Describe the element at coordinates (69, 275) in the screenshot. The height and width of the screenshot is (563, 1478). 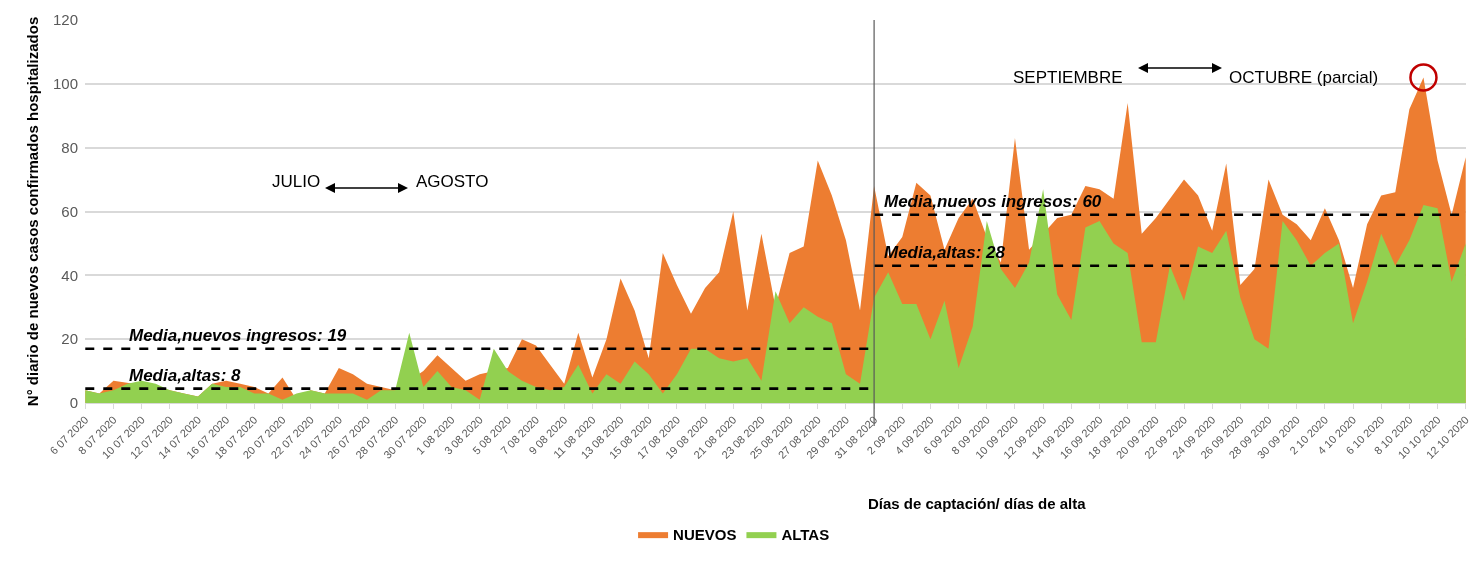
I see `y-tick-label: 40` at that location.